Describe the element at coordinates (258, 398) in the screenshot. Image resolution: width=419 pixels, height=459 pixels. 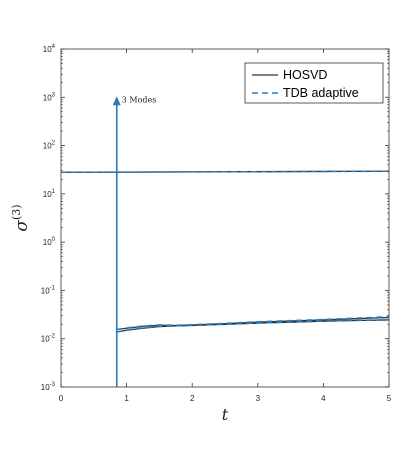
I see `x-tick-label: 3` at that location.